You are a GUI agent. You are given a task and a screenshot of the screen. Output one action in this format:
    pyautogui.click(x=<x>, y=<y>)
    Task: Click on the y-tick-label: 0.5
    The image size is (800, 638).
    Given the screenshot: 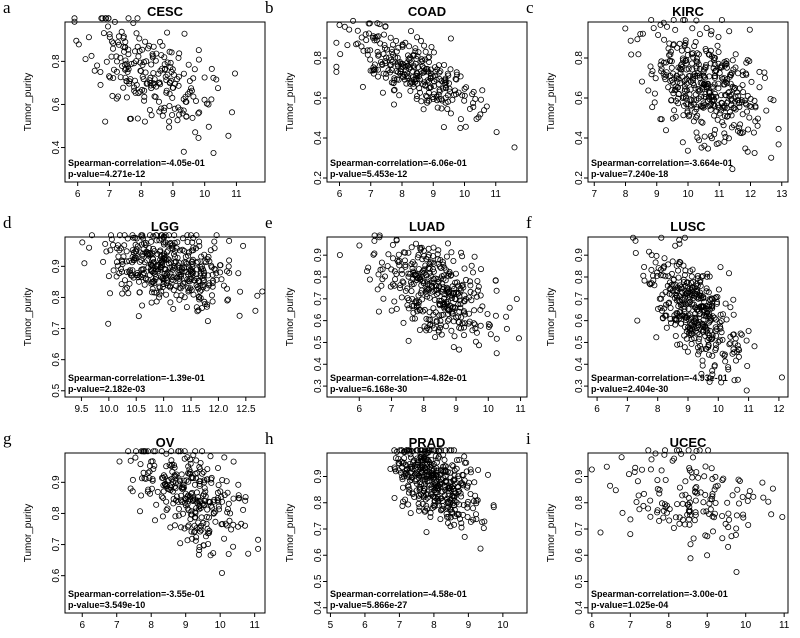 What is the action you would take?
    pyautogui.click(x=318, y=342)
    